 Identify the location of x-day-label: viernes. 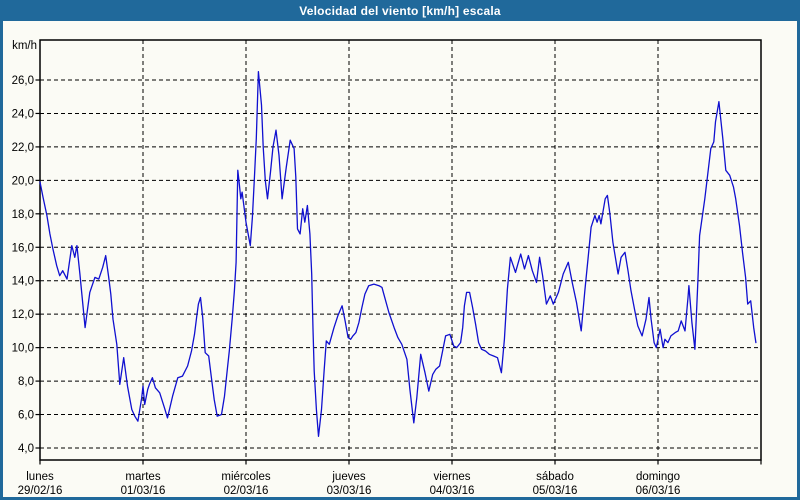
(451, 477).